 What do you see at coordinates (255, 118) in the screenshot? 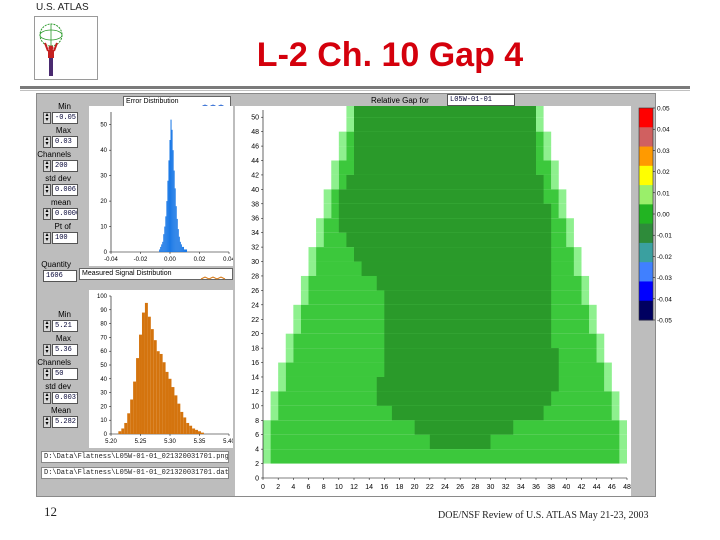
I see `heatmap-y-tick-label: 50` at bounding box center [255, 118].